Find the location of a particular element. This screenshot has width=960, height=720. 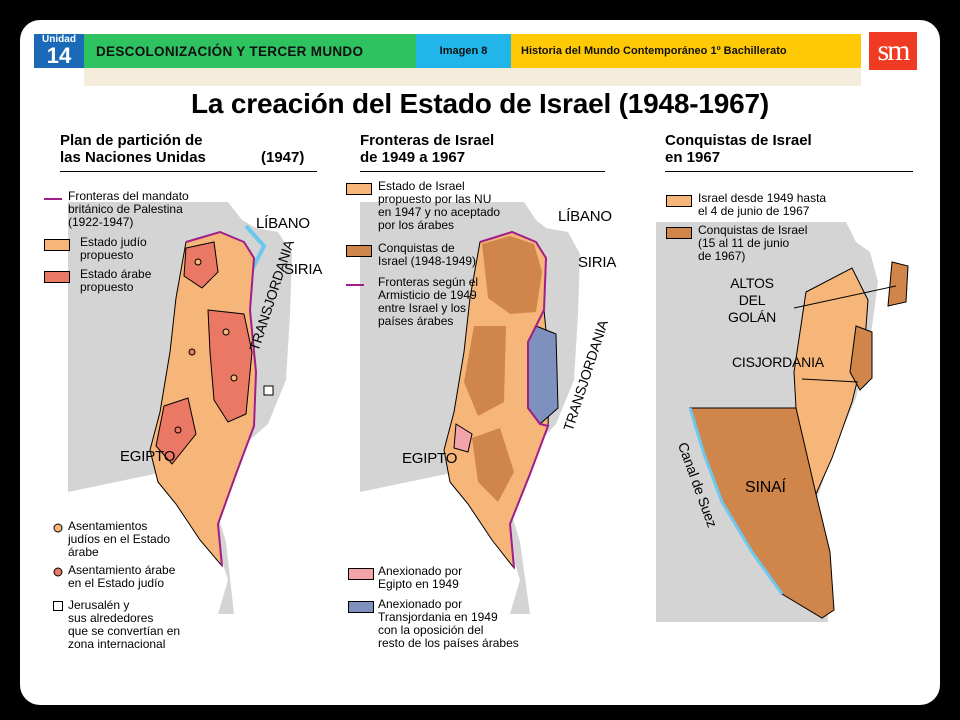

transjordan-annexed-swatch is located at coordinates (361, 607).